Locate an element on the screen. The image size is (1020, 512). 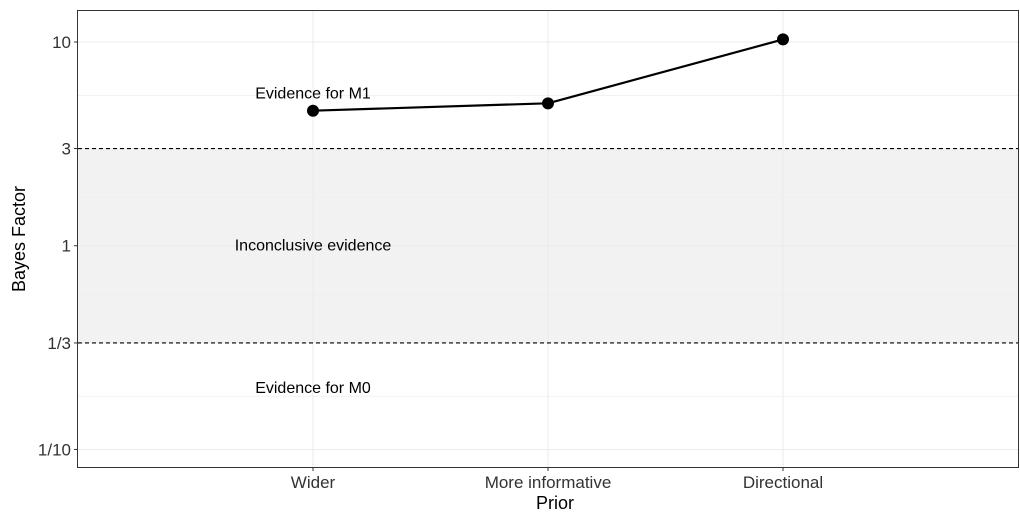
x-tick-label-wider: Wider is located at coordinates (313, 482).